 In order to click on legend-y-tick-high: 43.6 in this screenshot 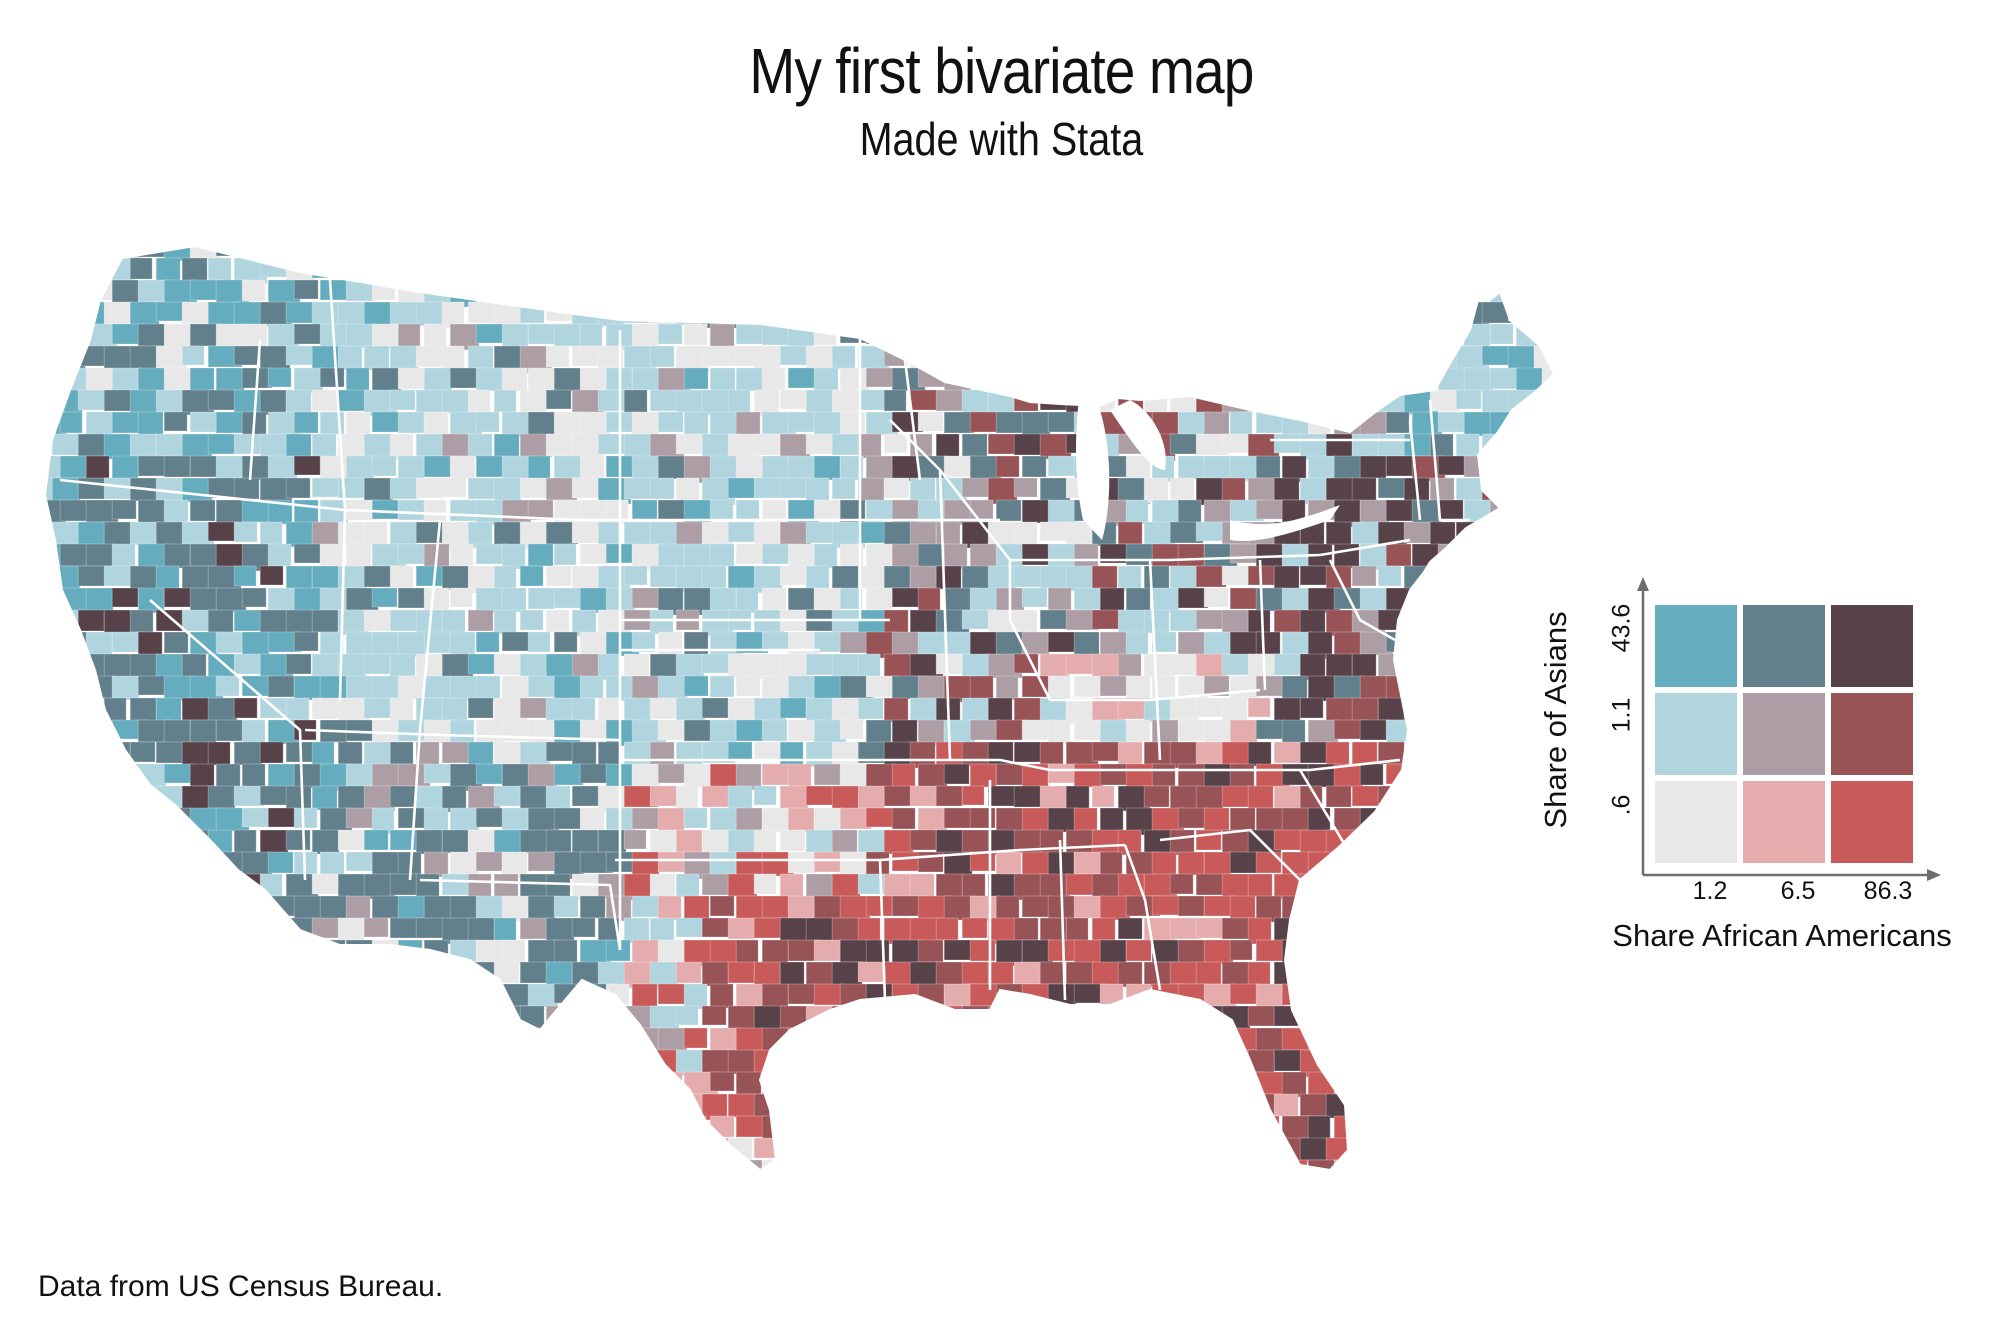, I will do `click(1621, 628)`.